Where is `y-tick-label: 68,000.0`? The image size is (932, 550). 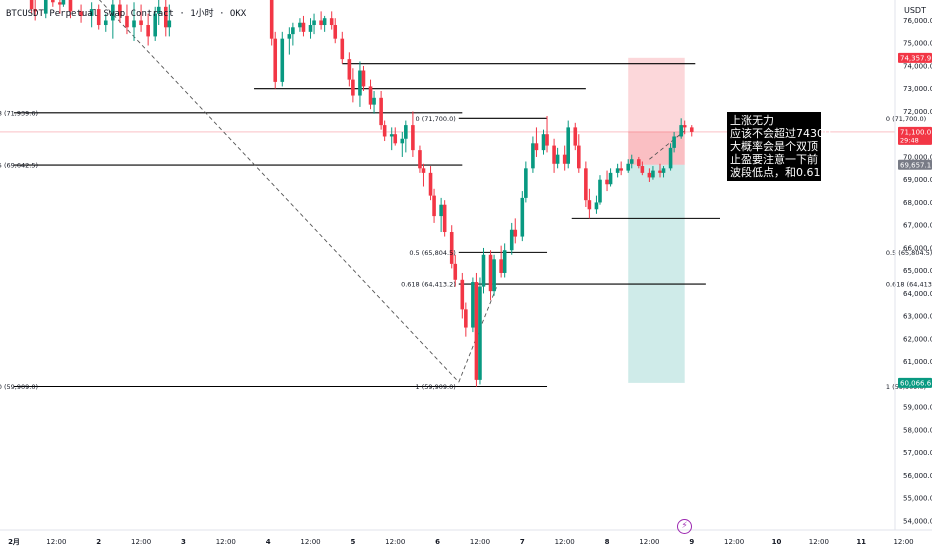
y-tick-label: 68,000.0 is located at coordinates (917, 203).